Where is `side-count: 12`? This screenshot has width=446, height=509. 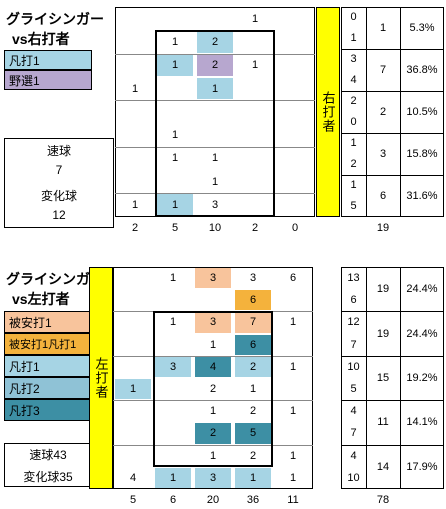
side-count: 12 is located at coordinates (353, 322).